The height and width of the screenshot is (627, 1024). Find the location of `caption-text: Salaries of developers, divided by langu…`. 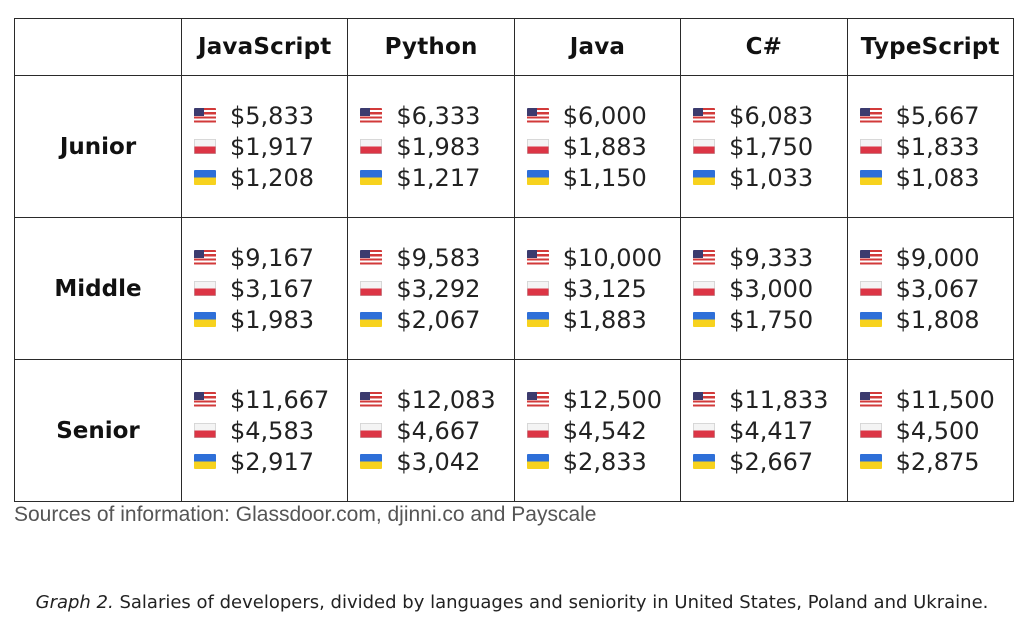

caption-text: Salaries of developers, divided by langu… is located at coordinates (551, 602).